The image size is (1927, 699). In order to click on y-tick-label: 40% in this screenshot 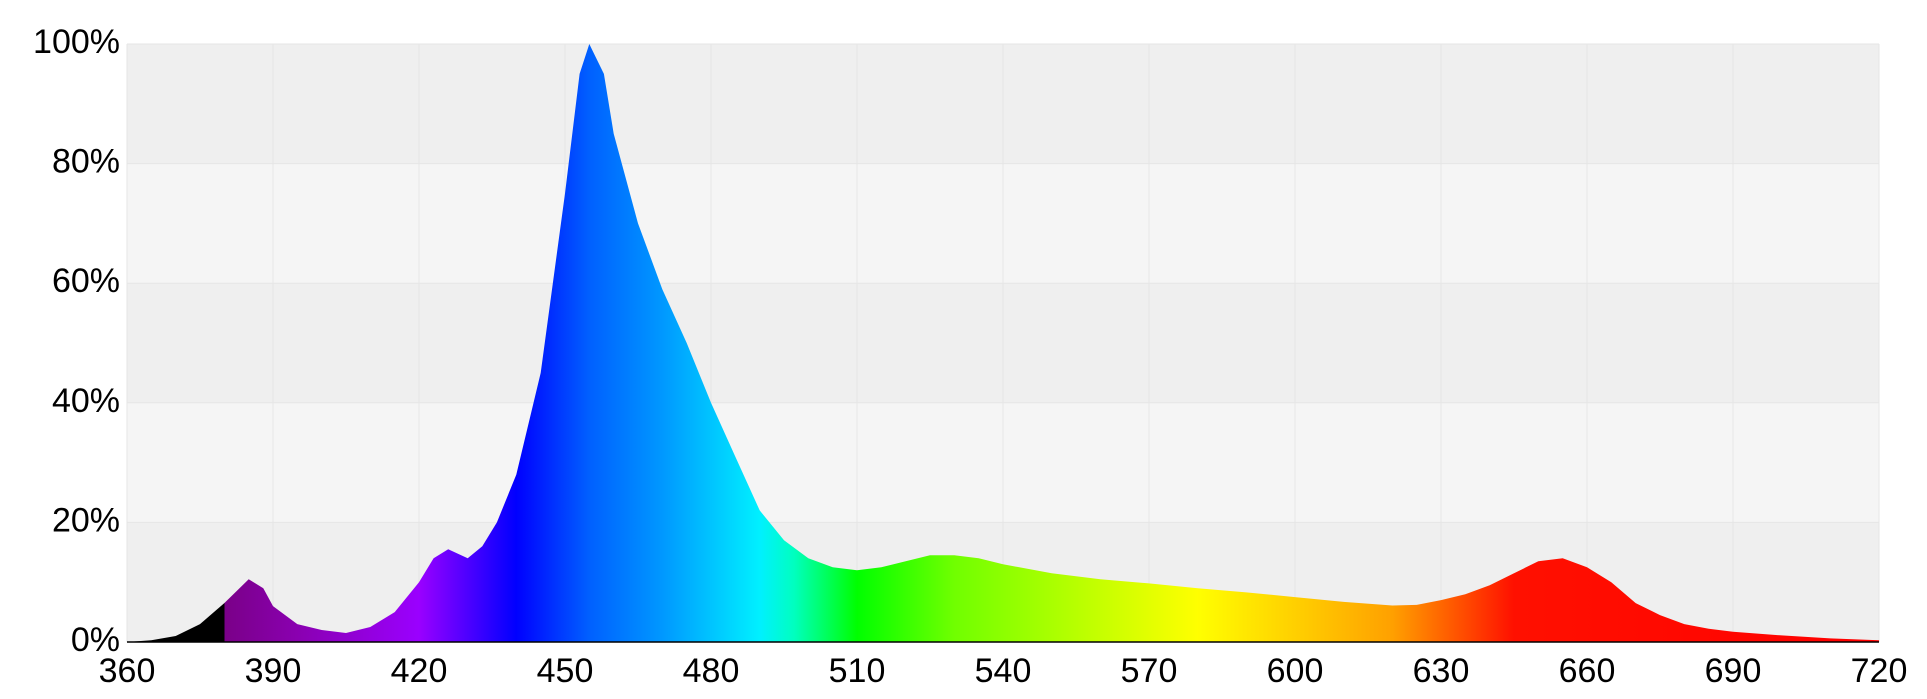, I will do `click(86, 401)`.